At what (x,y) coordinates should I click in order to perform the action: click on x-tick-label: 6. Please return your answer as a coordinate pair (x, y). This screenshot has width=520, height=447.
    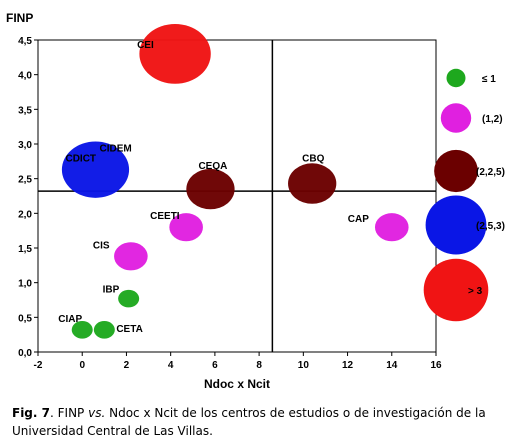
    Looking at the image, I should click on (215, 365).